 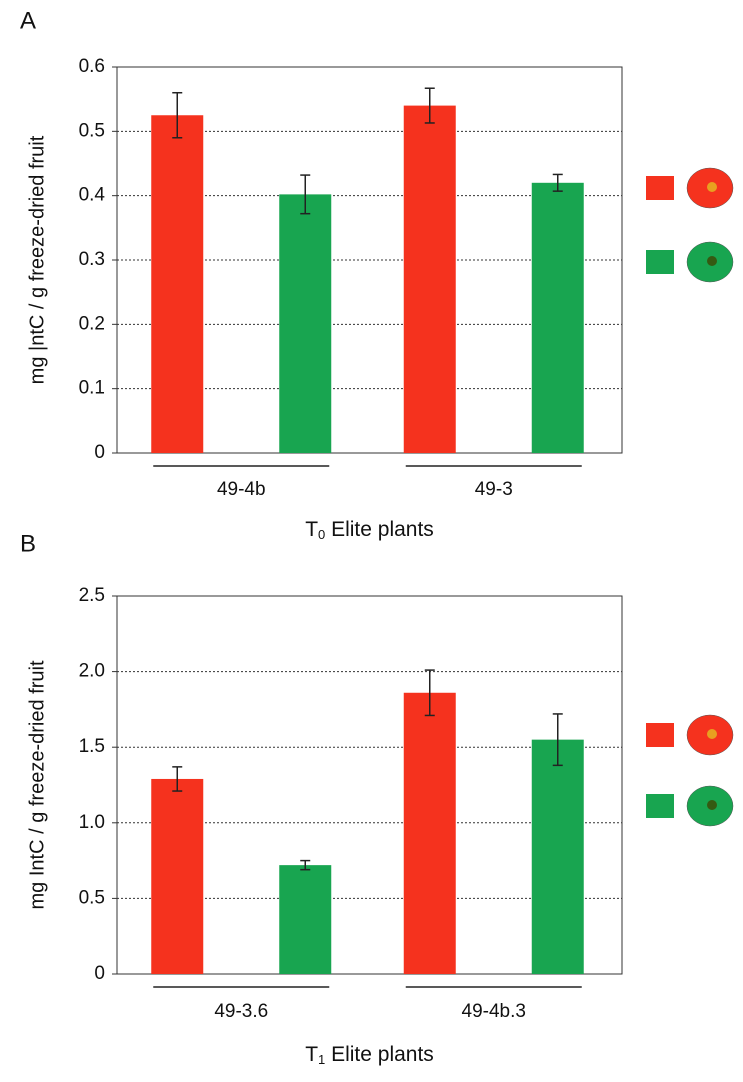 I want to click on y-tick-label: 0.6, so click(x=92, y=66).